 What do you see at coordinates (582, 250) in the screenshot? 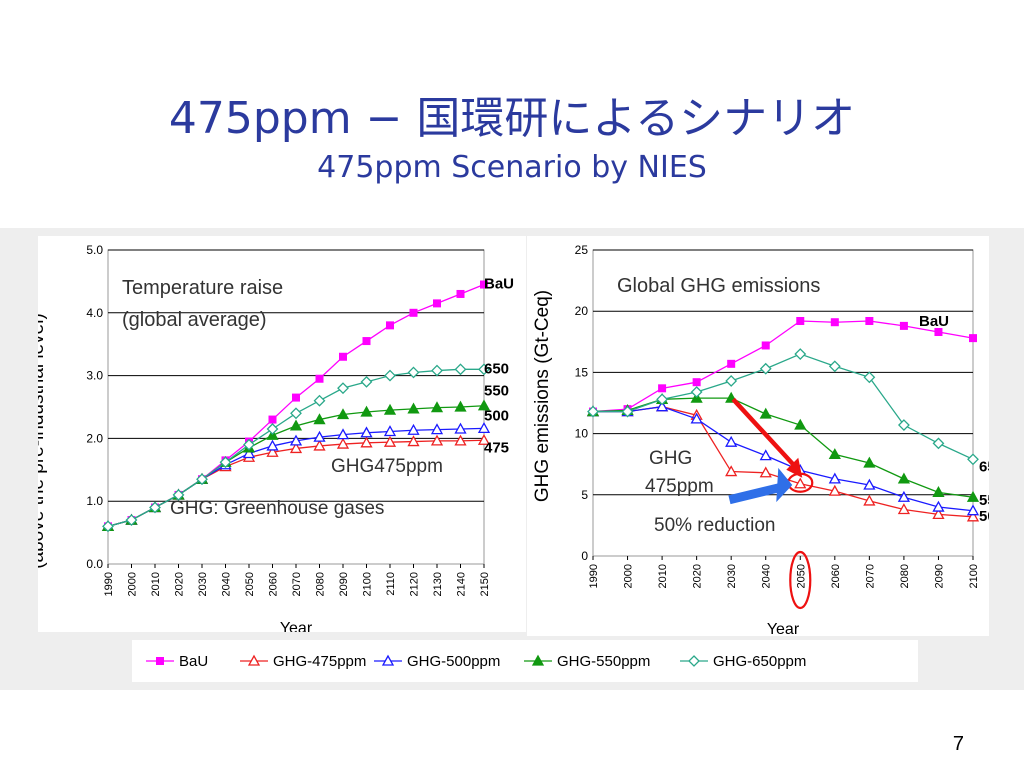
I see `y-tick-label: 25` at bounding box center [582, 250].